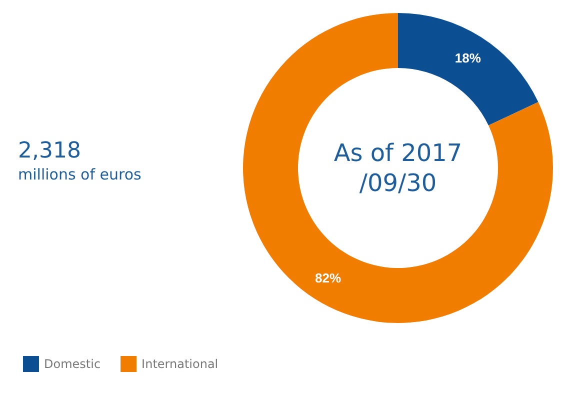  Describe the element at coordinates (180, 364) in the screenshot. I see `legend-label: International` at that location.